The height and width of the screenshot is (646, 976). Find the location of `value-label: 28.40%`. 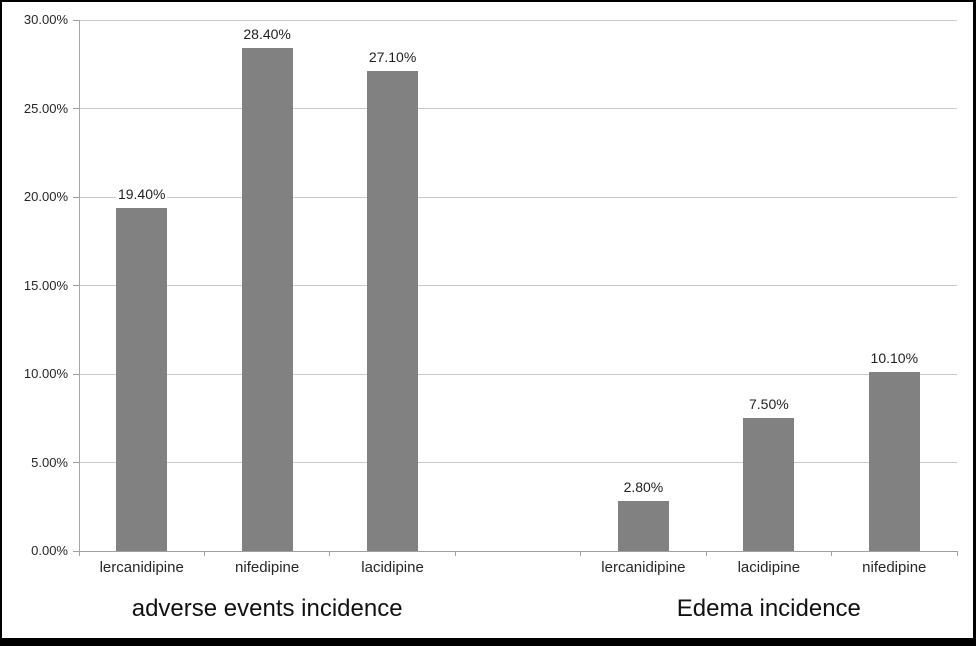

value-label: 28.40% is located at coordinates (266, 34).